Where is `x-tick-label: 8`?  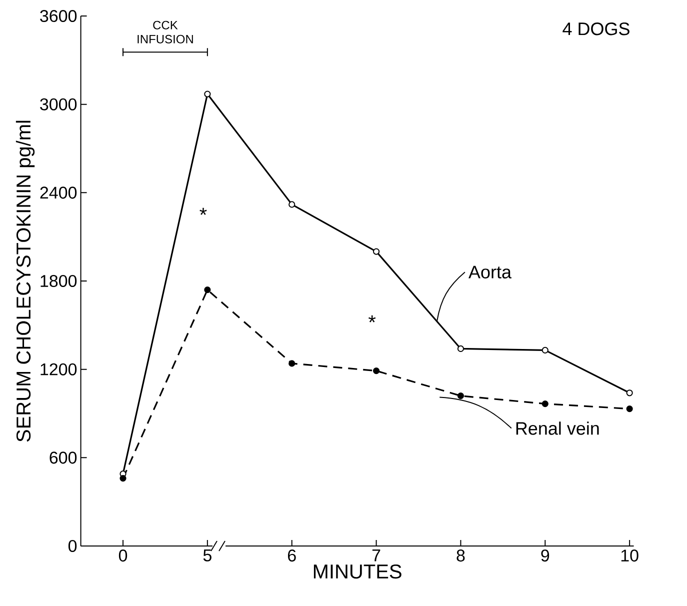
x-tick-label: 8 is located at coordinates (460, 556).